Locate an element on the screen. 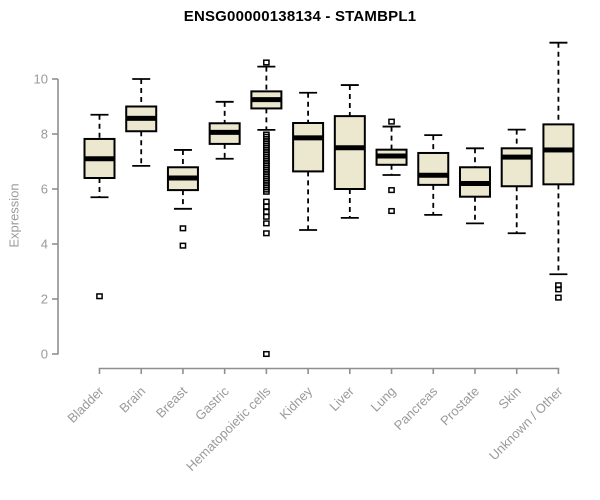 Image resolution: width=600 pixels, height=500 pixels. boxplot-breast is located at coordinates (182, 199).